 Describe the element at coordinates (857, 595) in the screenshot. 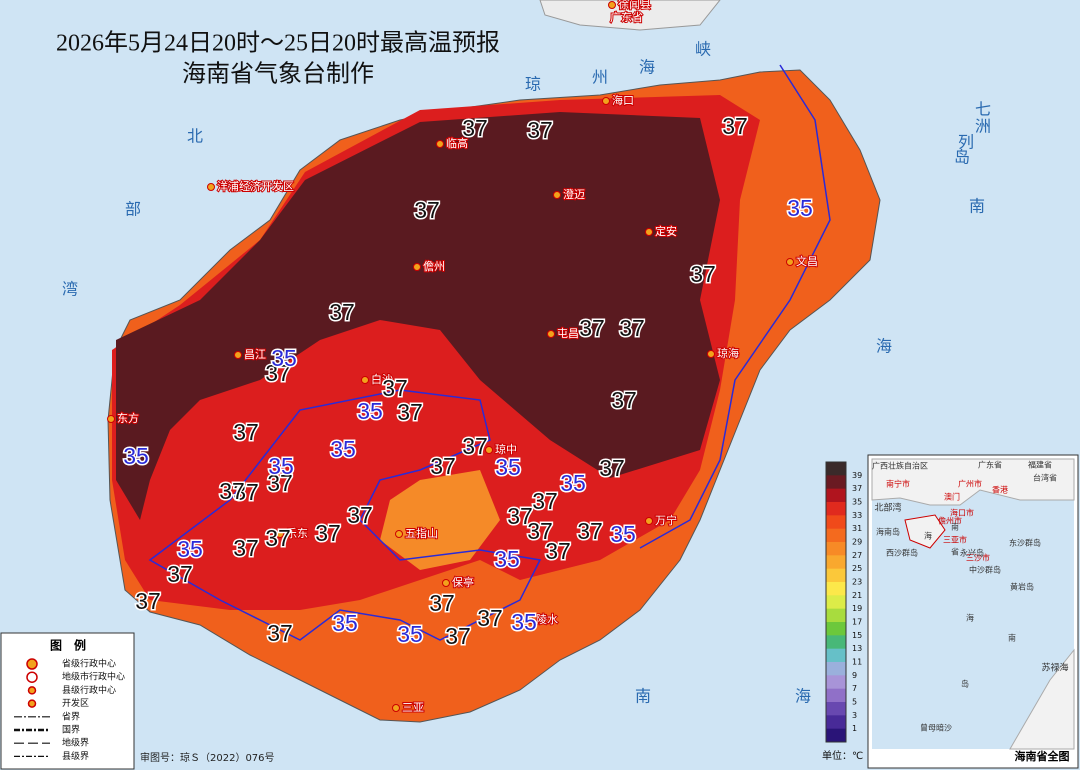

I see `colorbar-tick-label: 21` at that location.